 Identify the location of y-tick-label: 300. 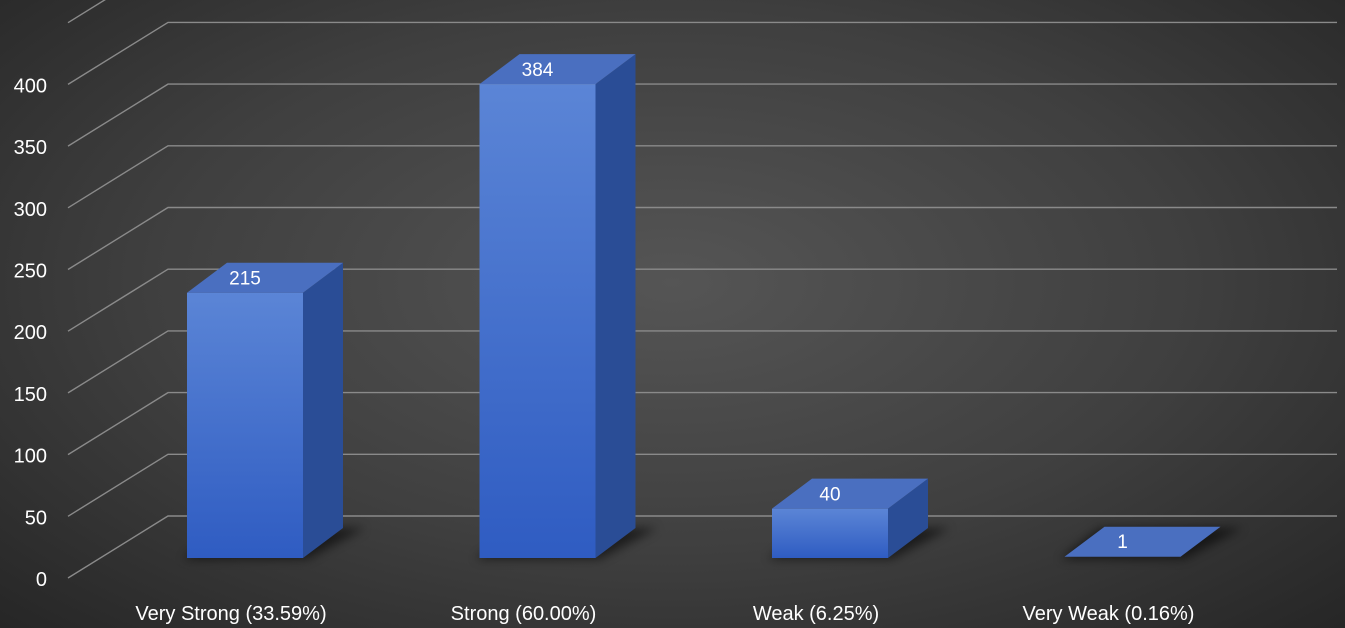
(30, 210).